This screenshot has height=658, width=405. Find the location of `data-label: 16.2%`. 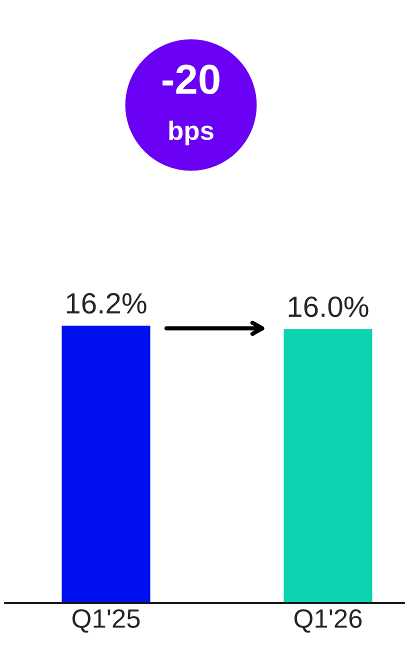

data-label: 16.2% is located at coordinates (106, 303).